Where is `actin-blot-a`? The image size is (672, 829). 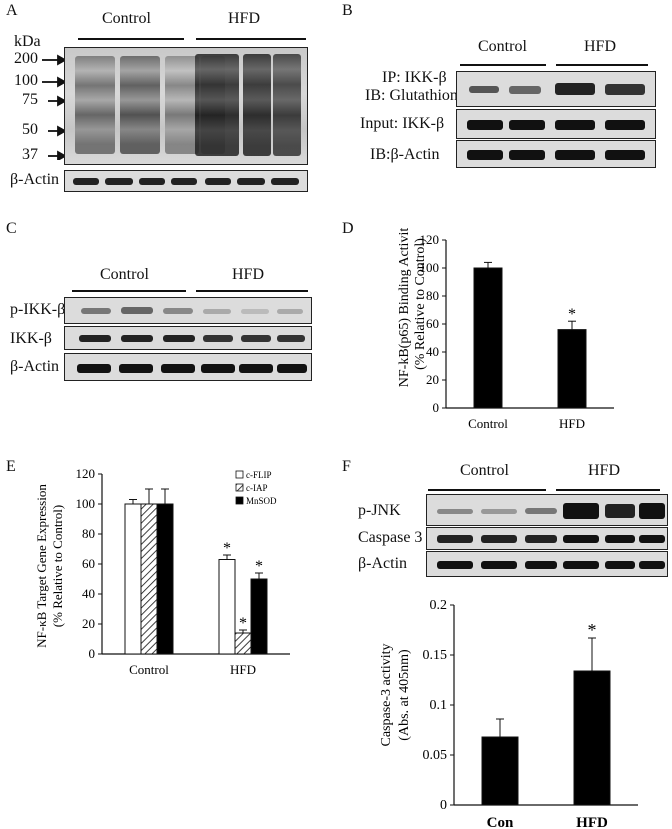 actin-blot-a is located at coordinates (186, 181).